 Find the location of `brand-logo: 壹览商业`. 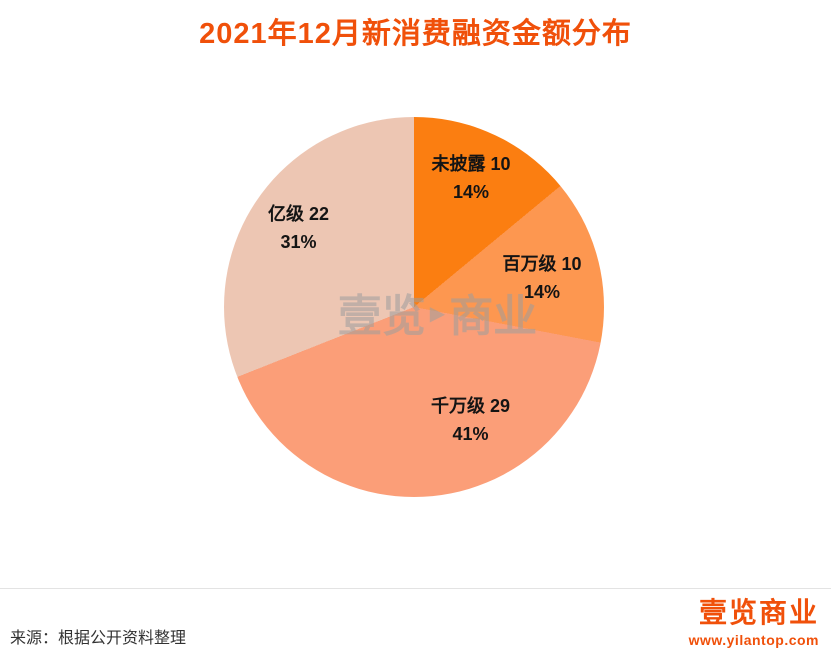

brand-logo: 壹览商业 is located at coordinates (758, 612).